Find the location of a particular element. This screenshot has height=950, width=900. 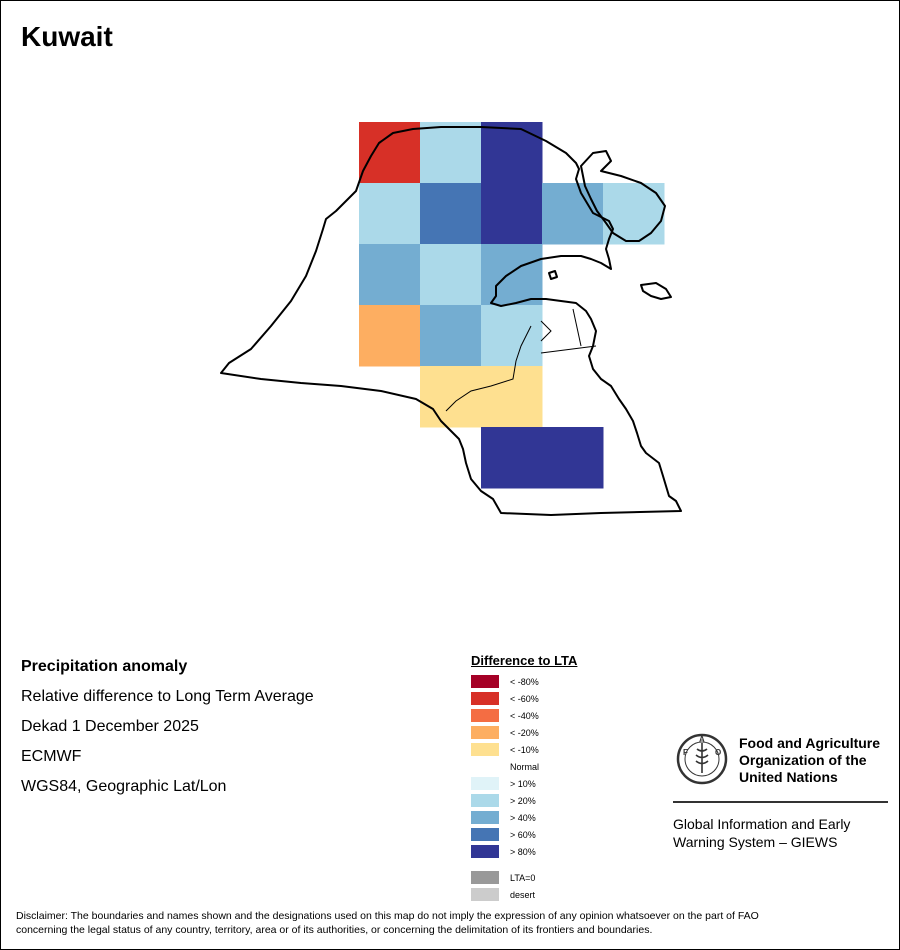

fao-org-line: United Nations is located at coordinates (788, 777).